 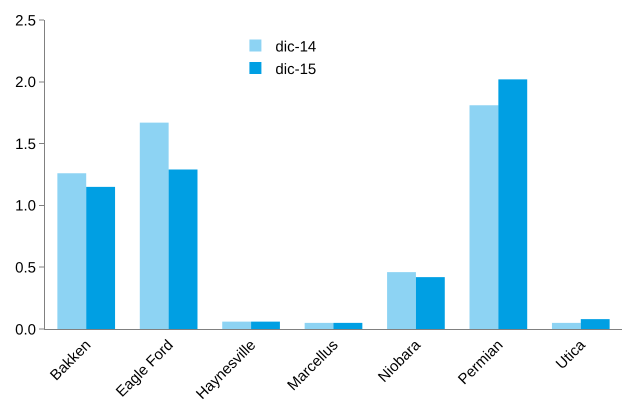 What do you see at coordinates (295, 69) in the screenshot?
I see `legend-label: dic-15` at bounding box center [295, 69].